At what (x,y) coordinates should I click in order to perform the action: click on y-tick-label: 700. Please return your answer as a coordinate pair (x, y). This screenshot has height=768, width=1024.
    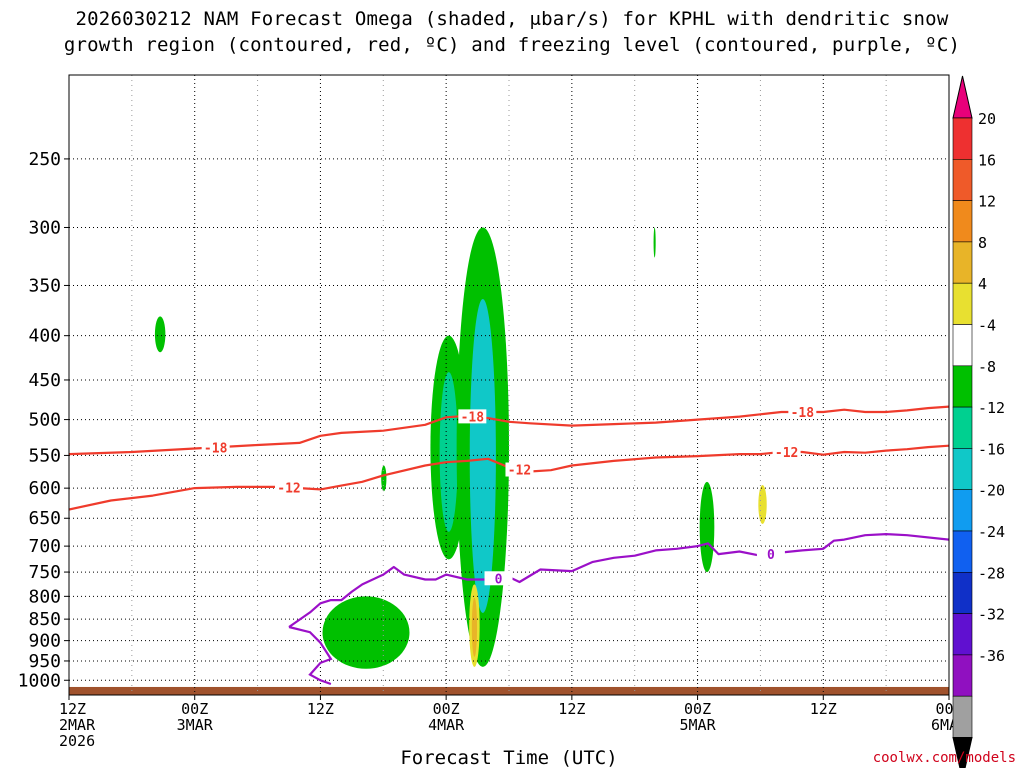
    Looking at the image, I should click on (44, 546).